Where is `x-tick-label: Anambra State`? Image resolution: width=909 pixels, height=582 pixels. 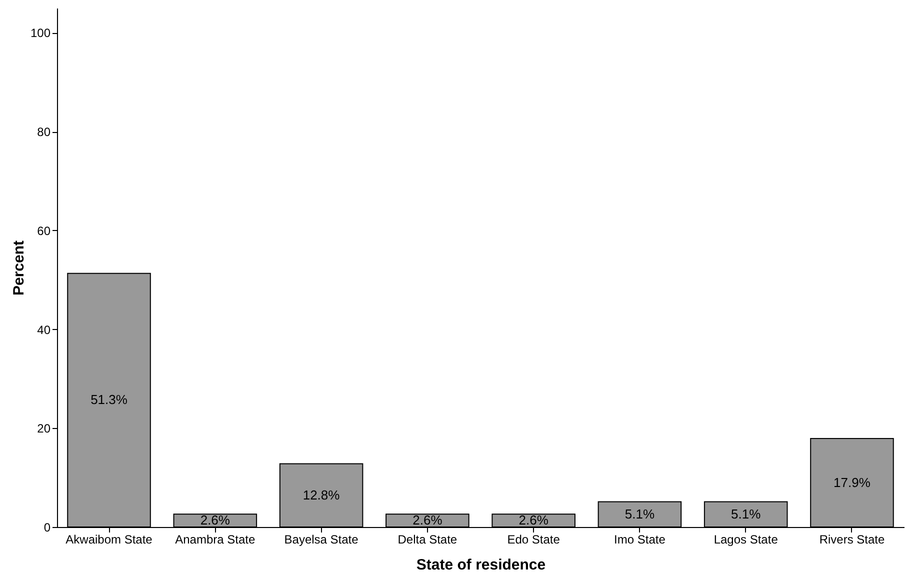
x-tick-label: Anambra State is located at coordinates (215, 539).